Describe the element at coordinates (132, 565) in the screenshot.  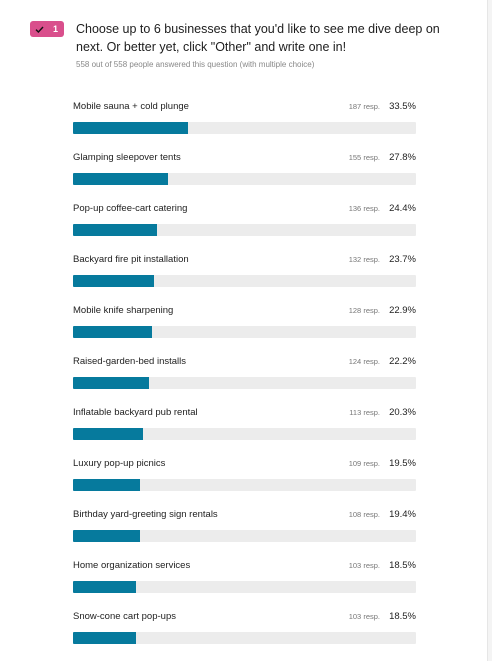
I see `option-label: Home organization services` at that location.